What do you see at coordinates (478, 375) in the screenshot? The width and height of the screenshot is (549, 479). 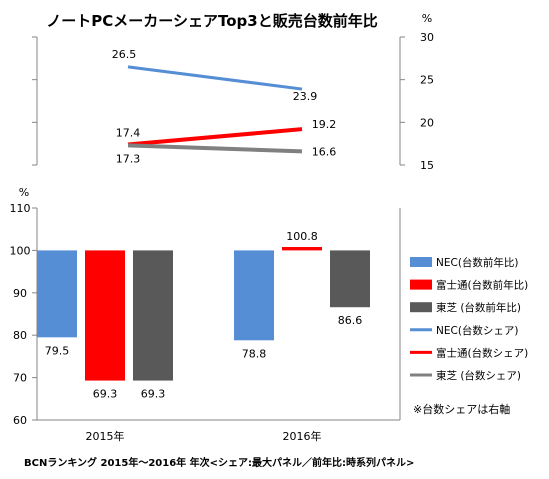 I see `legend-label: 東芝 (台数シェア)` at bounding box center [478, 375].